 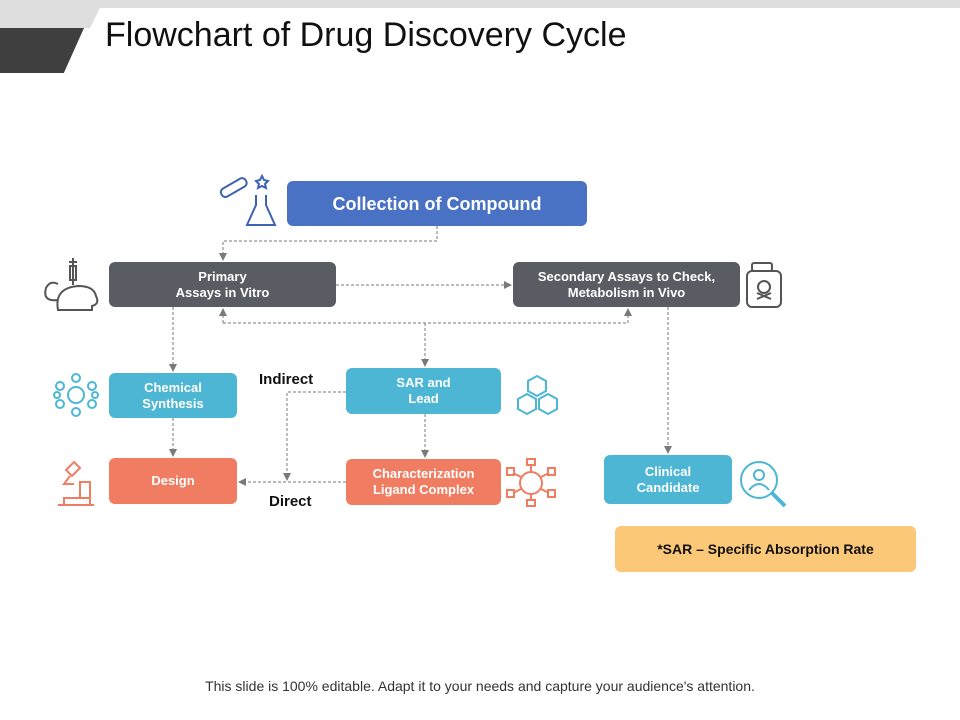 What do you see at coordinates (76, 483) in the screenshot?
I see `microscope-icon` at bounding box center [76, 483].